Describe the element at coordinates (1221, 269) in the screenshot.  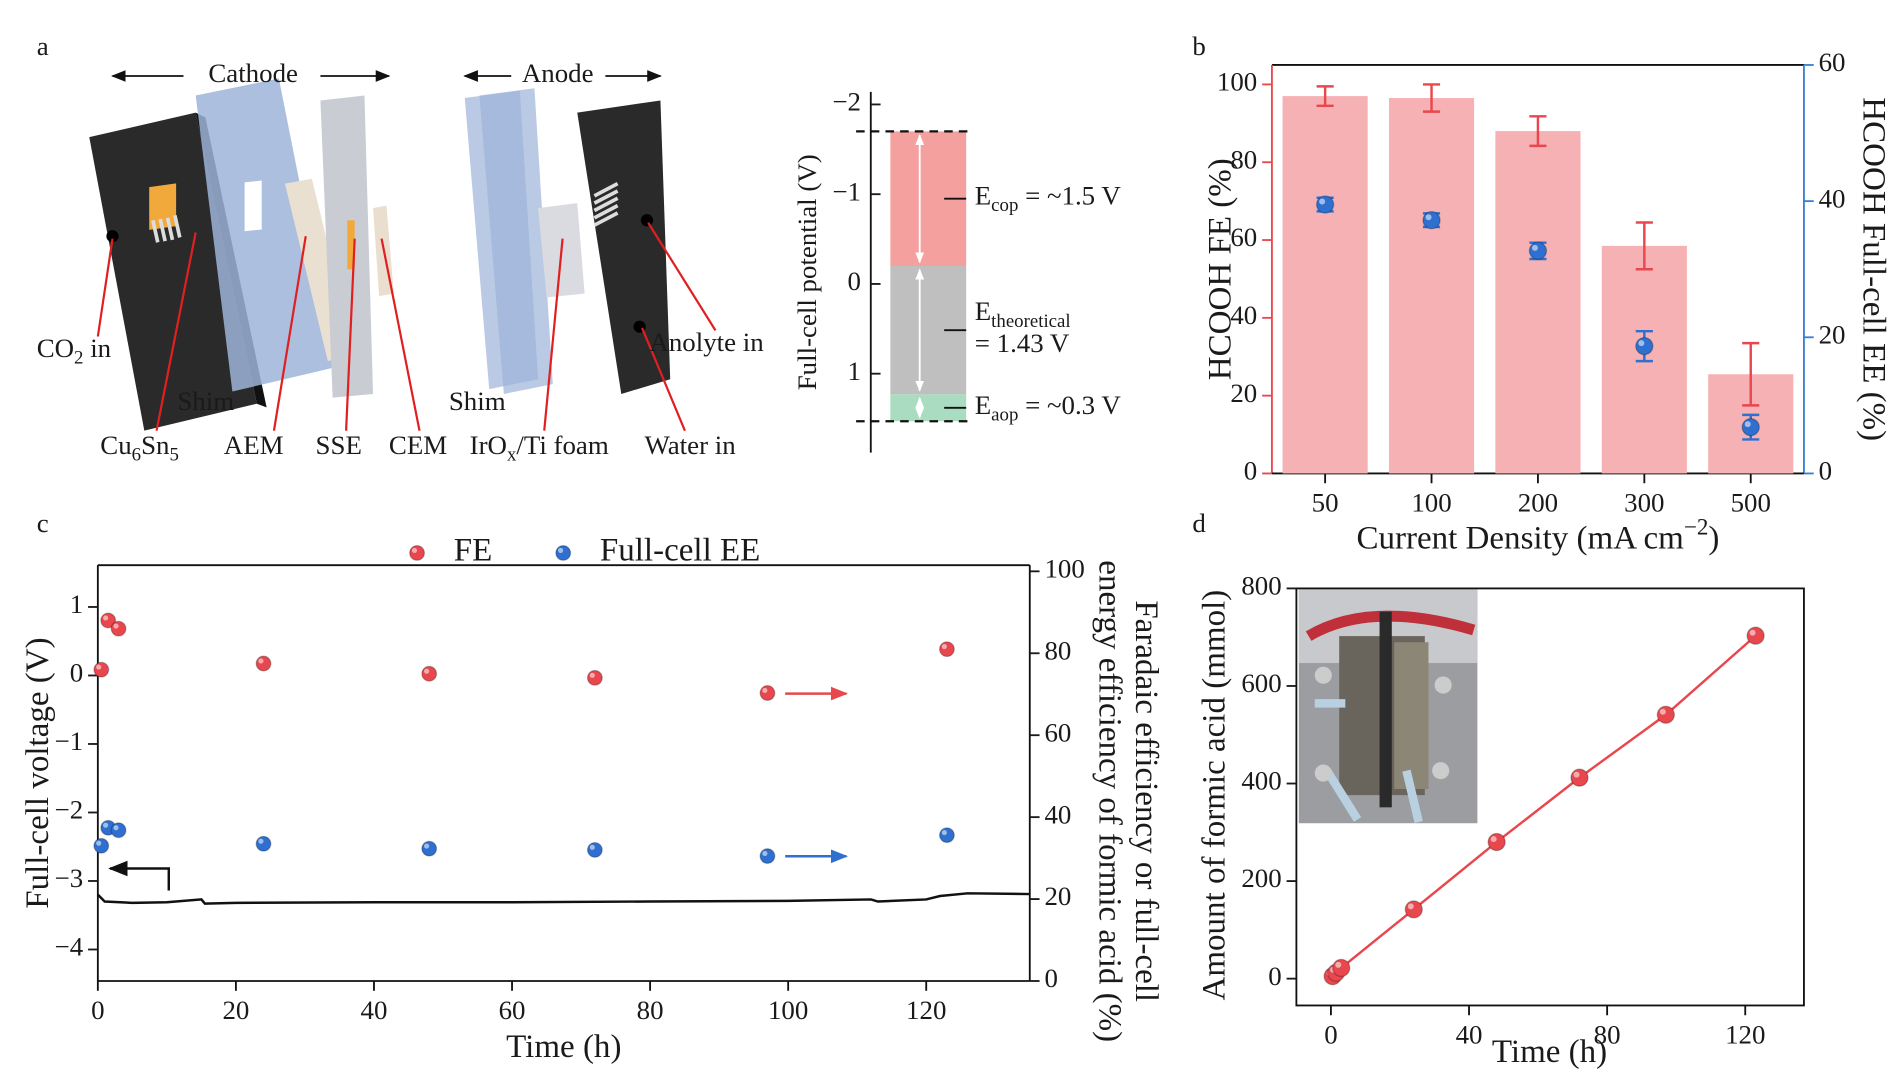
I see `axis-title: HCOOH FE (%)` at that location.